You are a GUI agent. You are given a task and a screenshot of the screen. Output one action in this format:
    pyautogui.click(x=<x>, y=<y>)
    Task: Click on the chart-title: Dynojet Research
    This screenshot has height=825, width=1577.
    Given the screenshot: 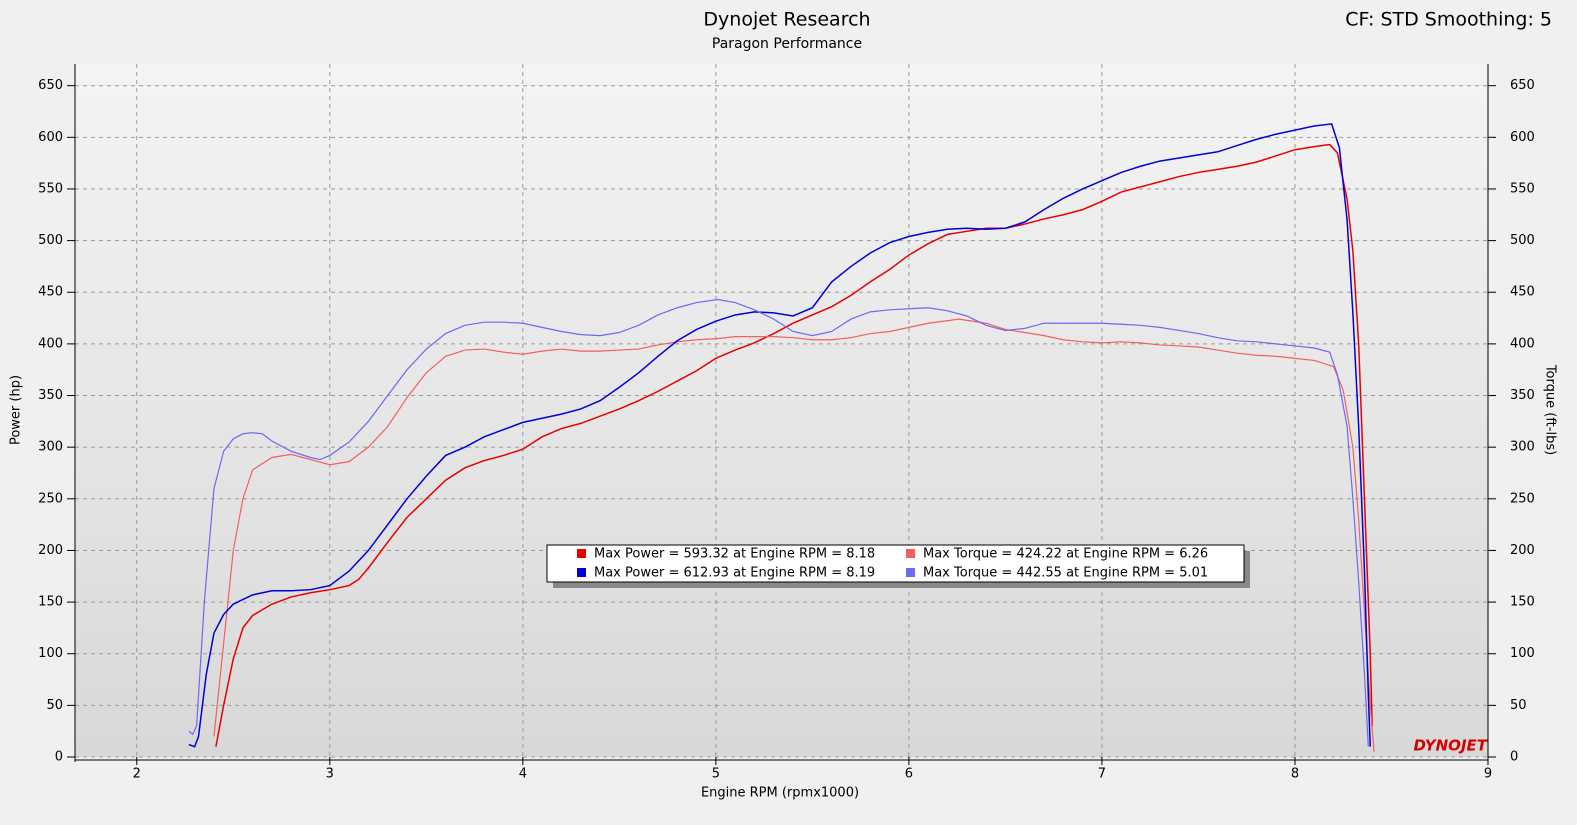 What is the action you would take?
    pyautogui.click(x=786, y=20)
    